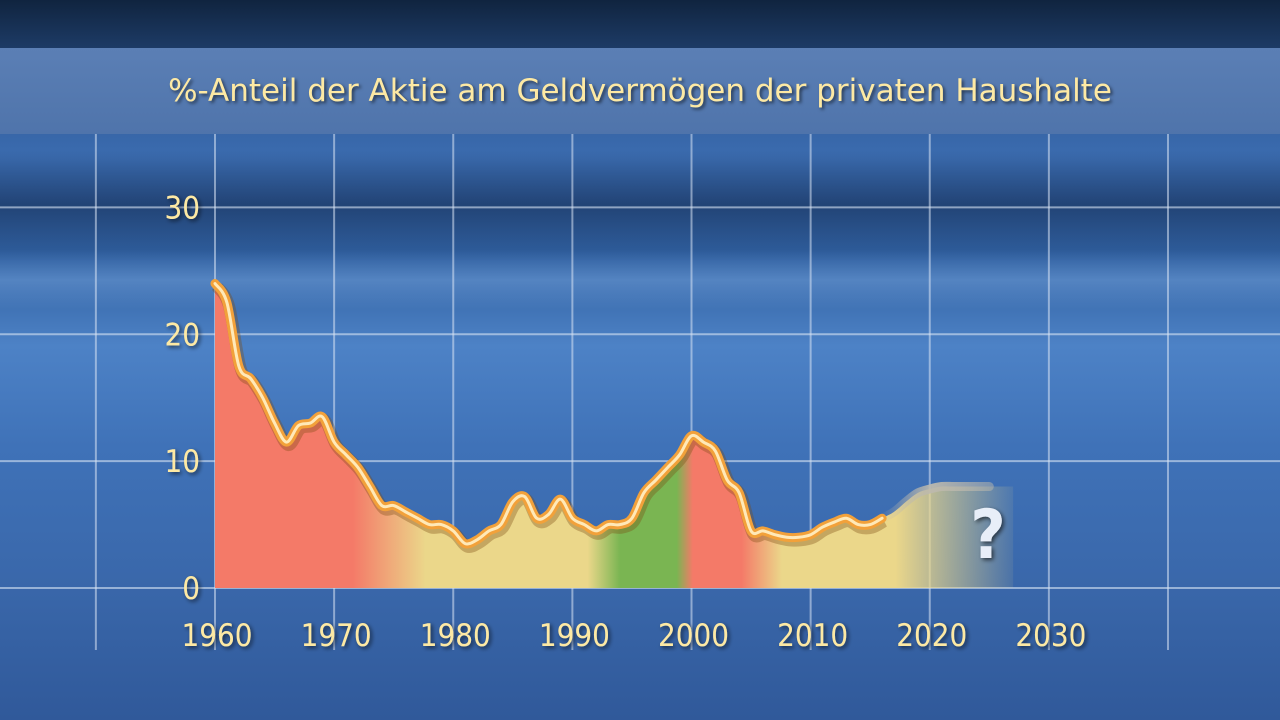  What do you see at coordinates (455, 636) in the screenshot?
I see `x-tick-label: 1980` at bounding box center [455, 636].